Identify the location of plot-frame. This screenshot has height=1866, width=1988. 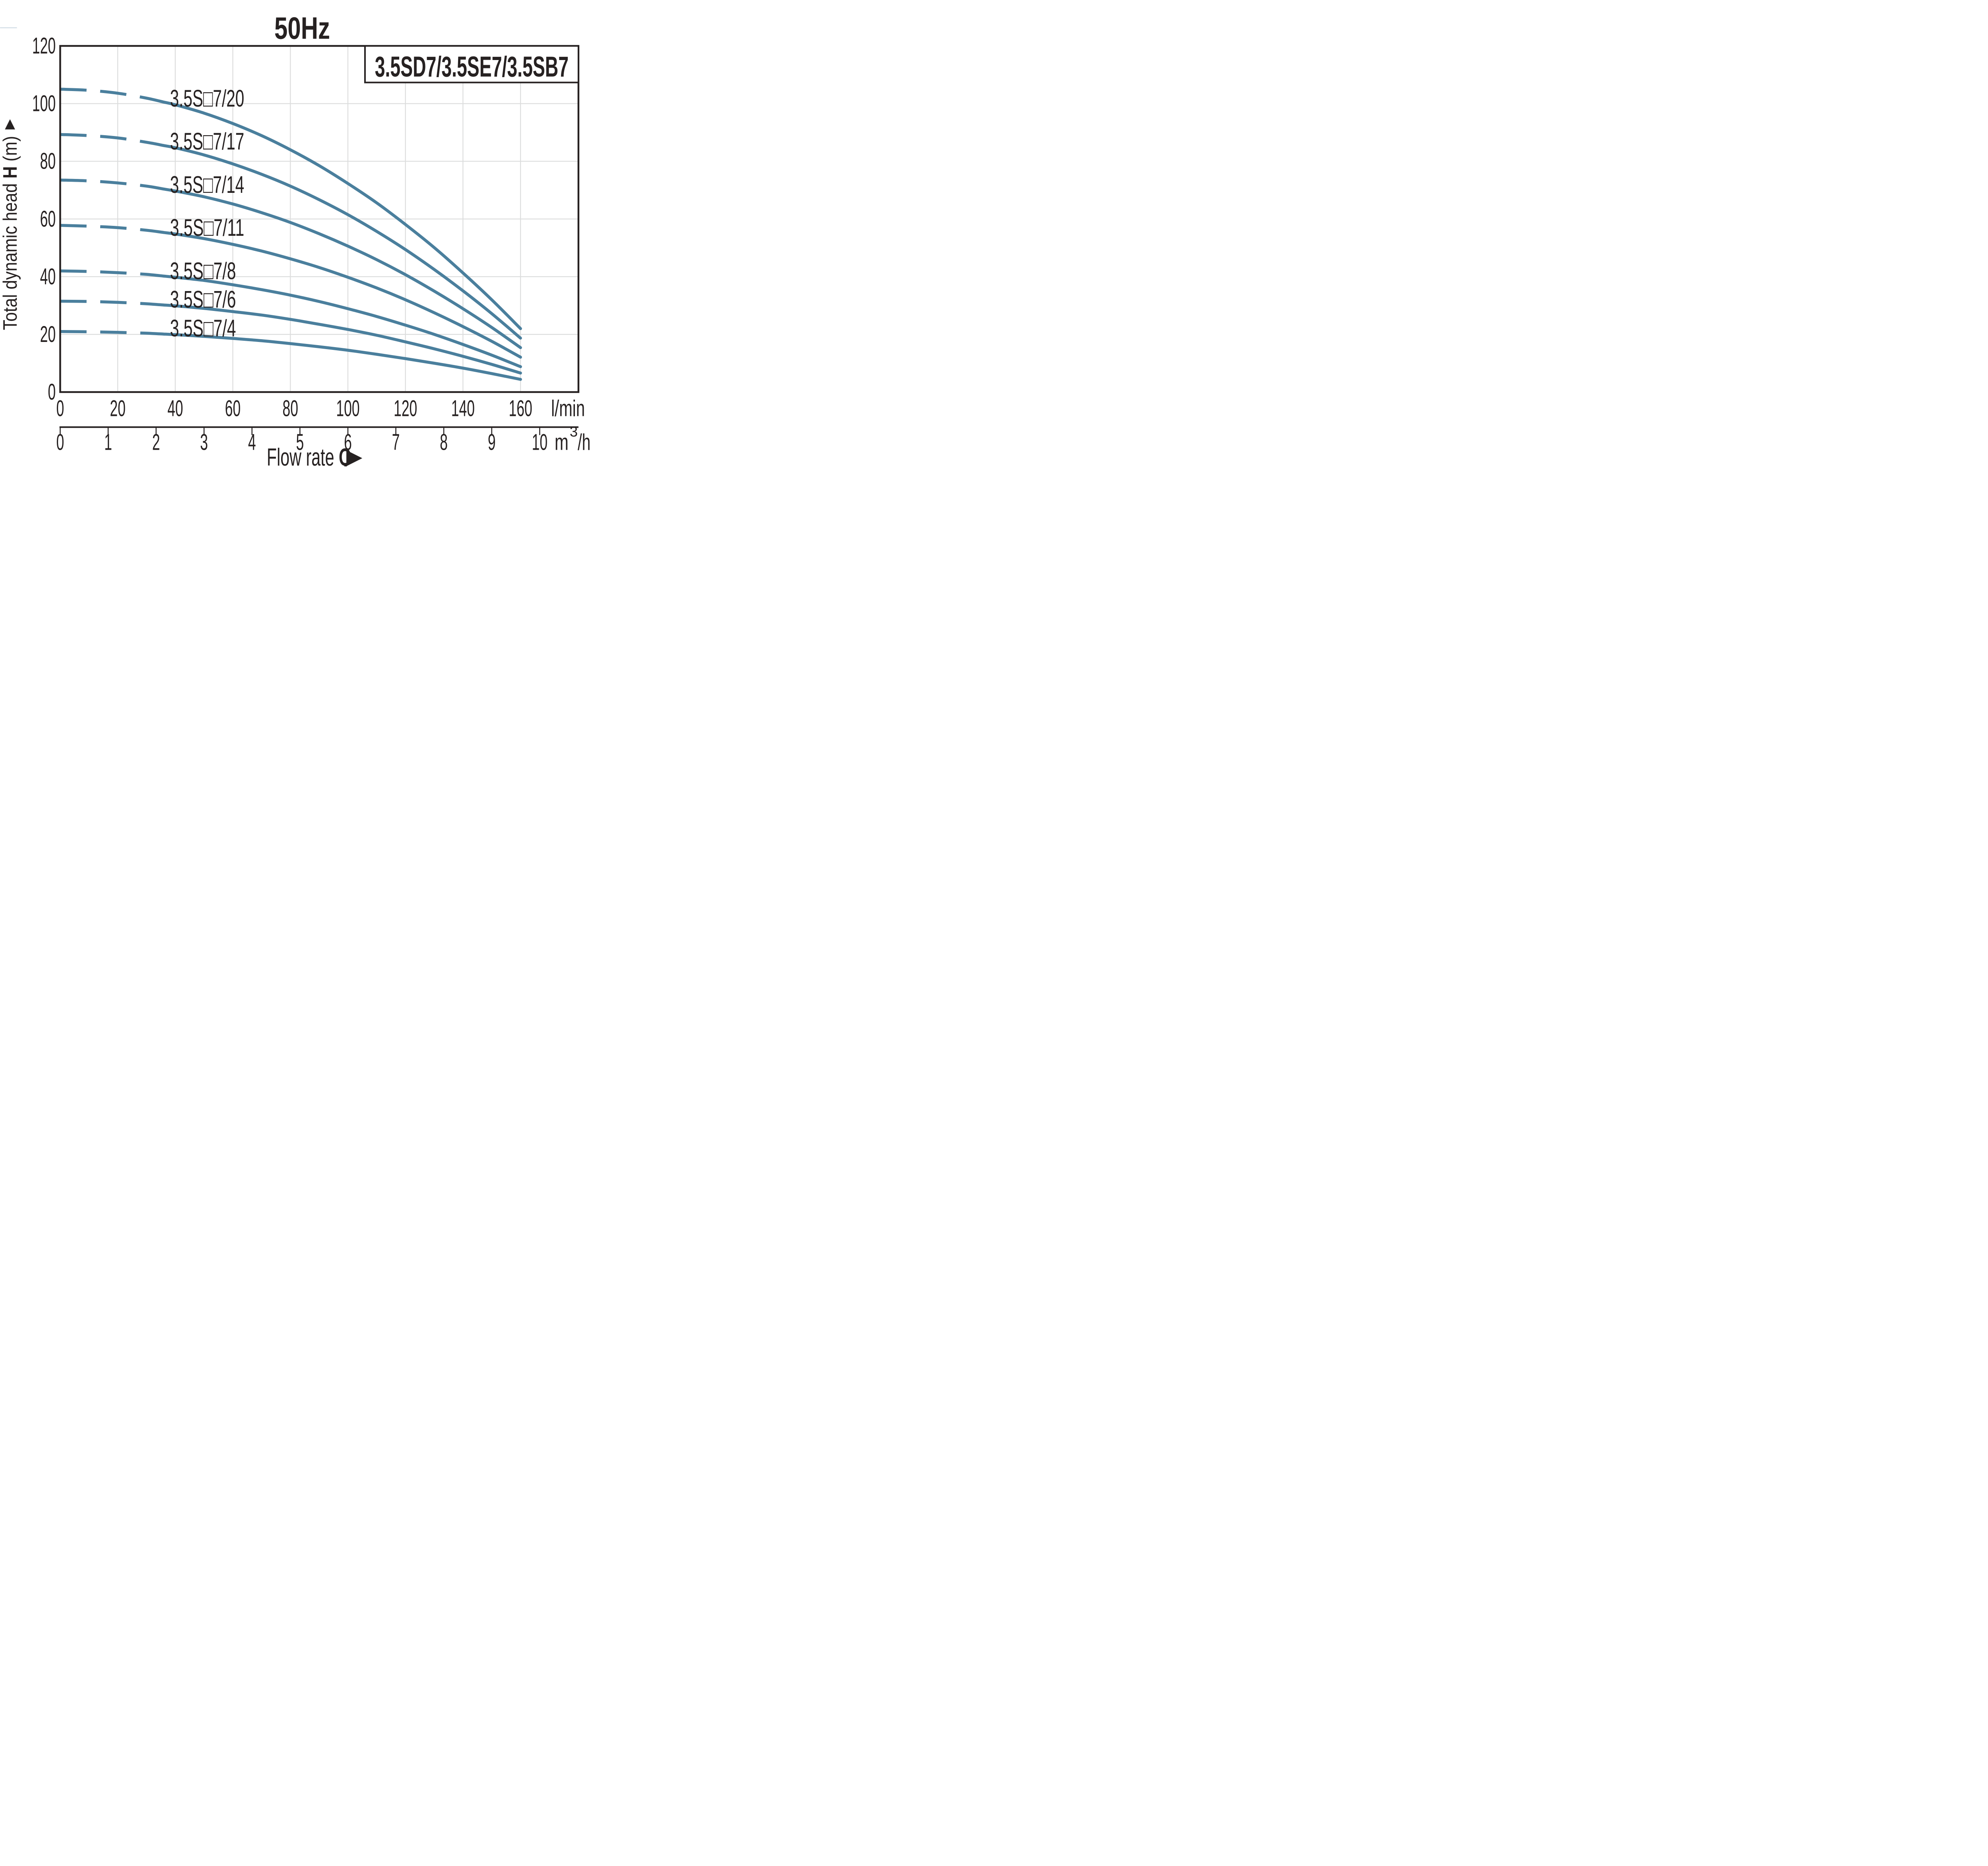
(319, 219).